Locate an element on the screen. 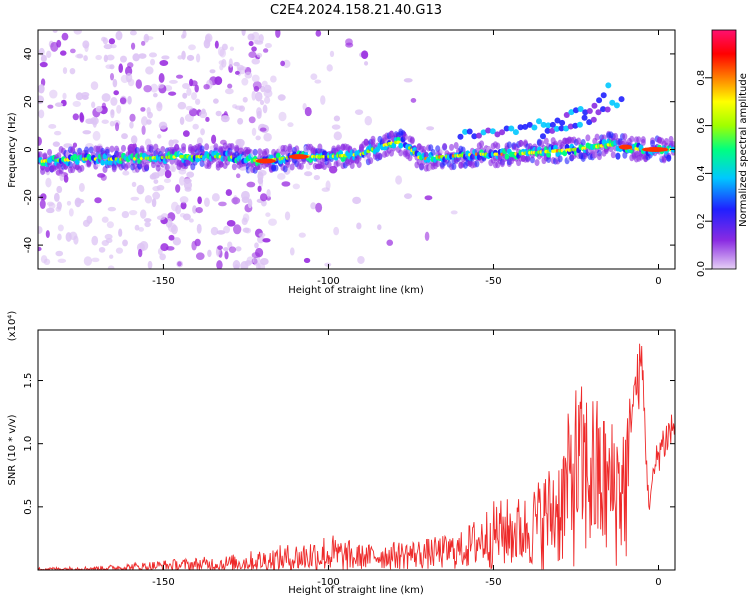 The height and width of the screenshot is (600, 750). snr-ylabel: SNR (10 * v/v) is located at coordinates (12, 449).